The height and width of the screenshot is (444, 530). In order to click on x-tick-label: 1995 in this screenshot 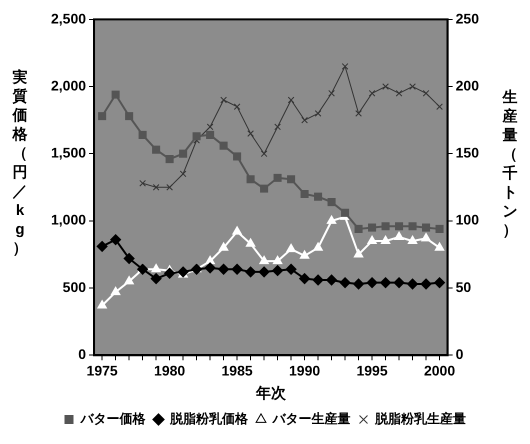, I will do `click(372, 370)`.